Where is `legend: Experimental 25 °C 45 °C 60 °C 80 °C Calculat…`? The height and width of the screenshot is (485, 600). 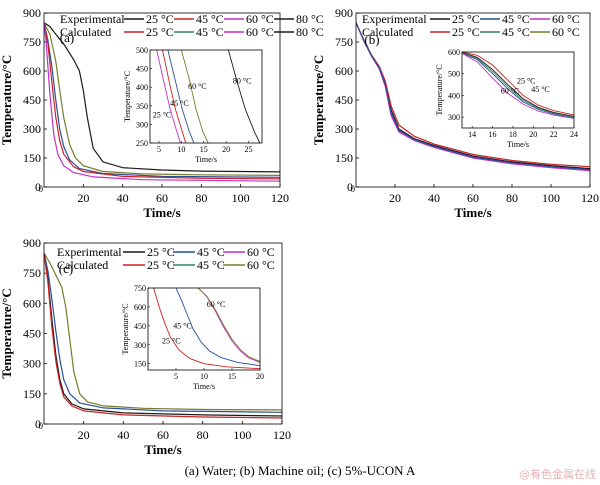 legend: Experimental 25 °C 45 °C 60 °C 80 °C Calculat… is located at coordinates (192, 25).